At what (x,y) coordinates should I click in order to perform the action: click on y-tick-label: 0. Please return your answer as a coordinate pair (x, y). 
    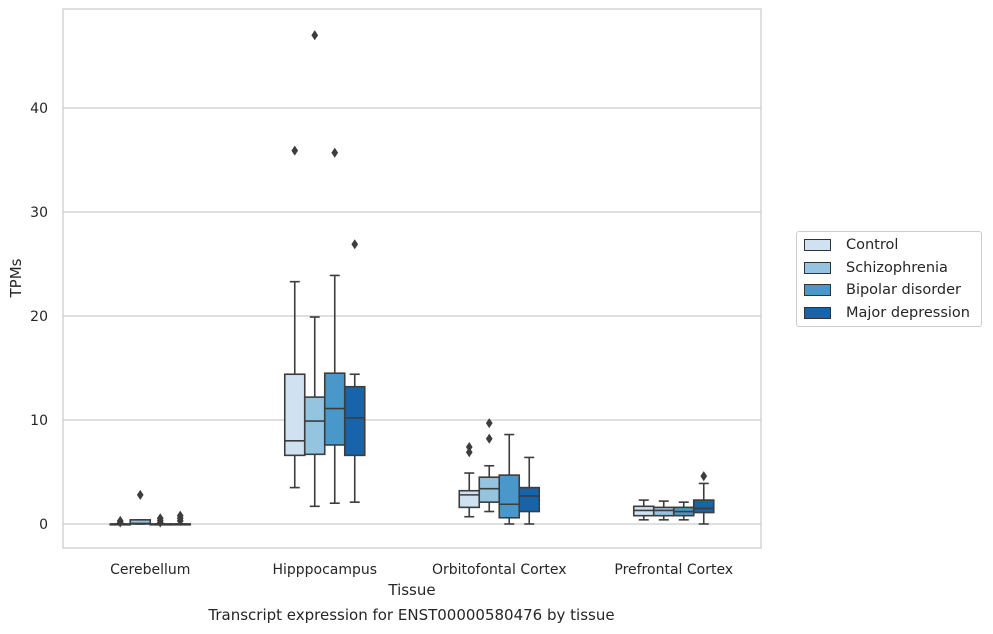
    Looking at the image, I should click on (43, 525).